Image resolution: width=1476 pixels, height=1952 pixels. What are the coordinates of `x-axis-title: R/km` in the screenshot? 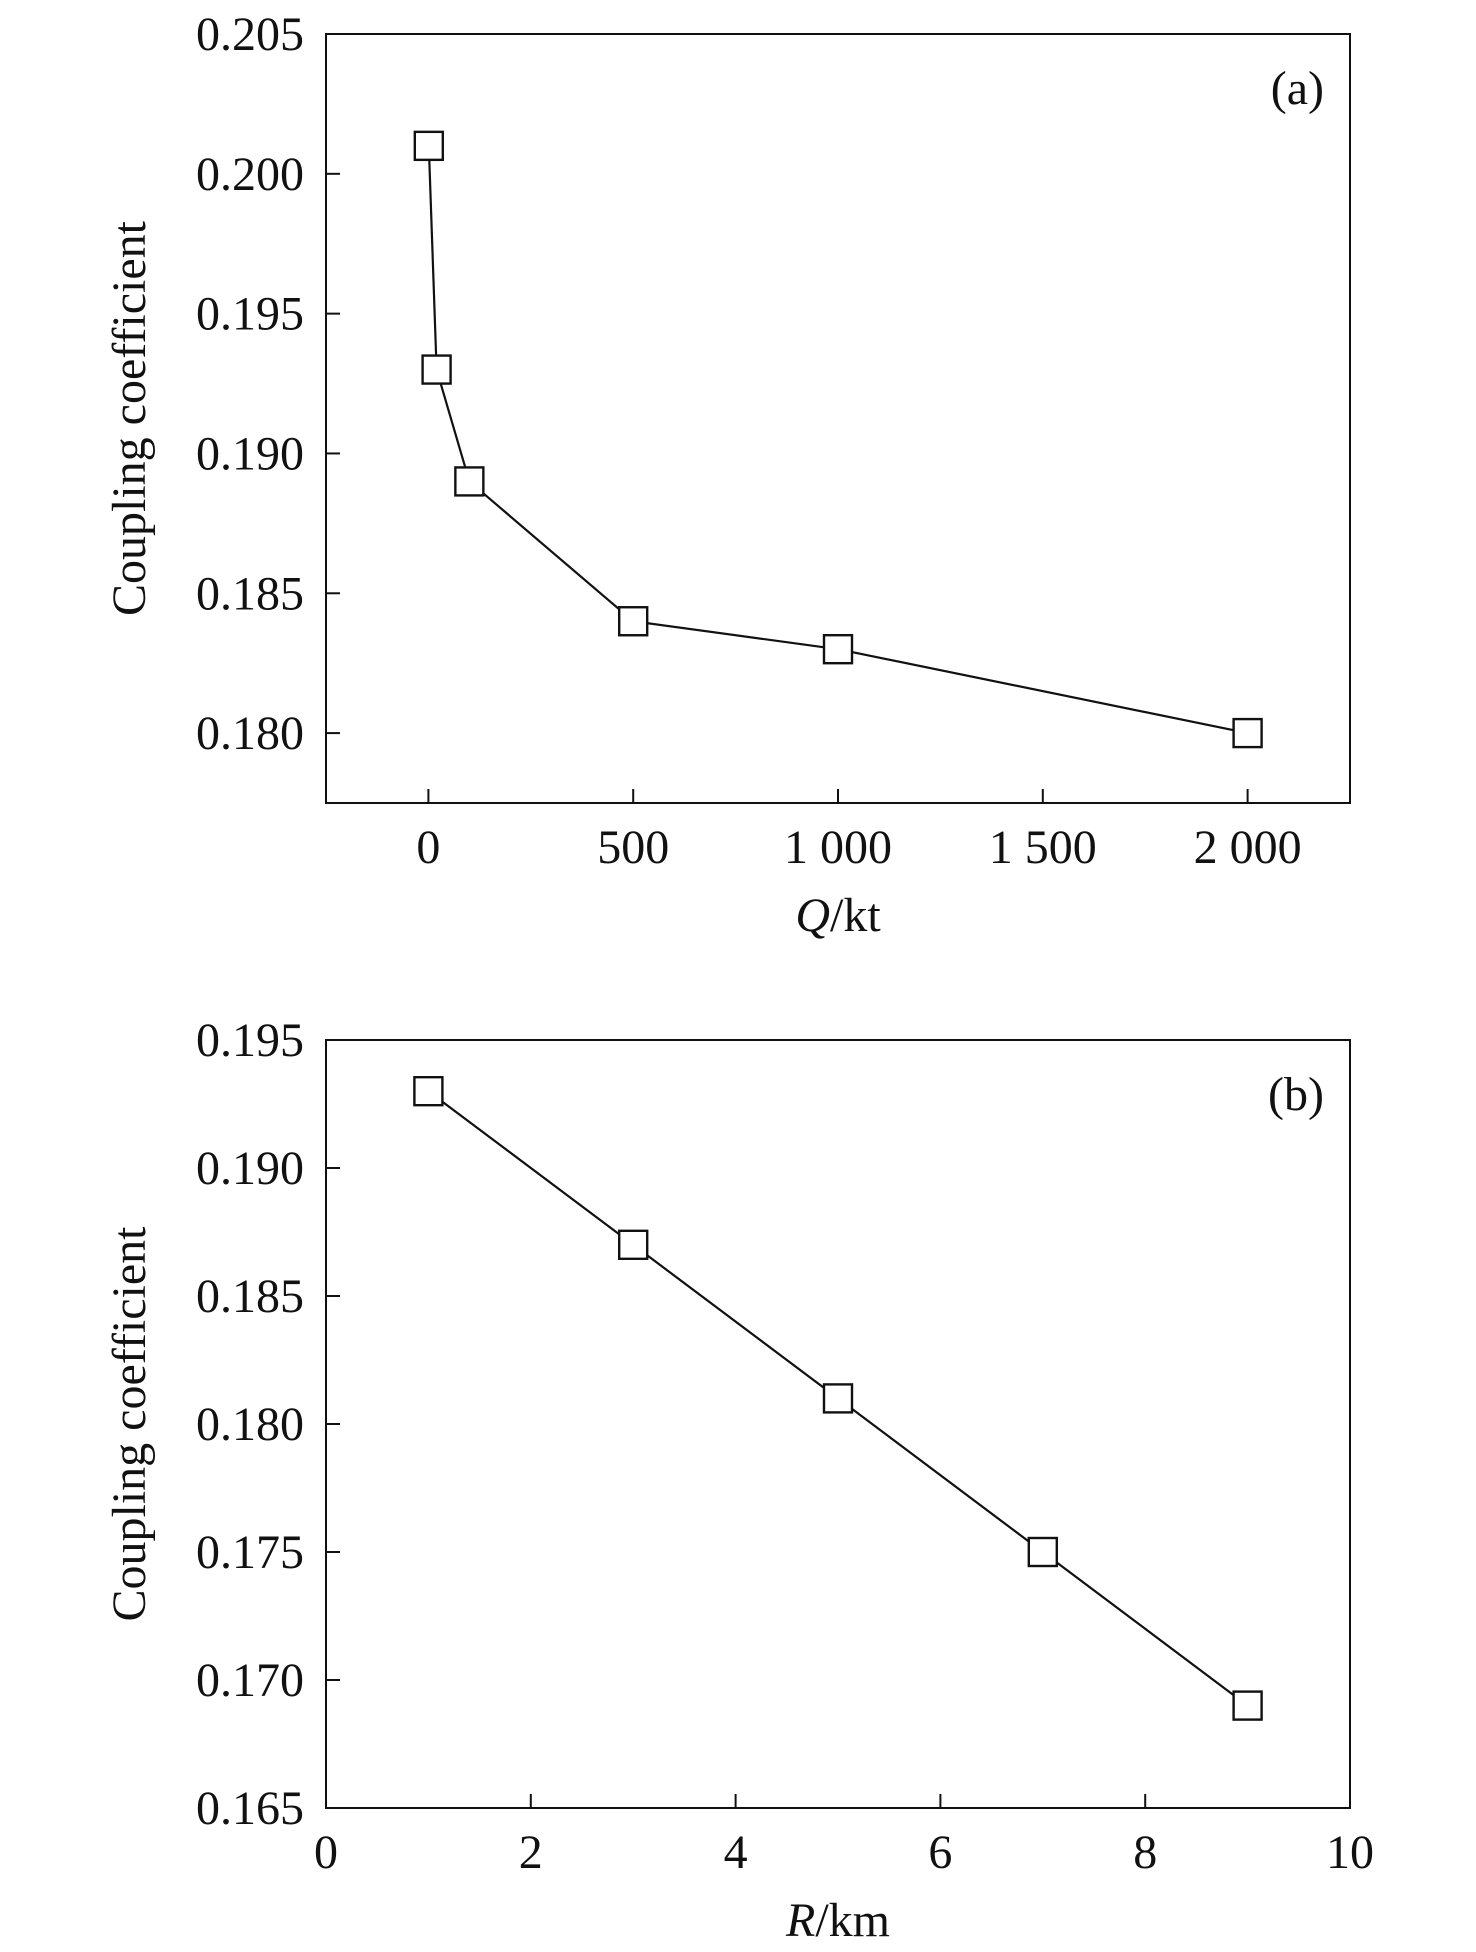 It's located at (837, 1920).